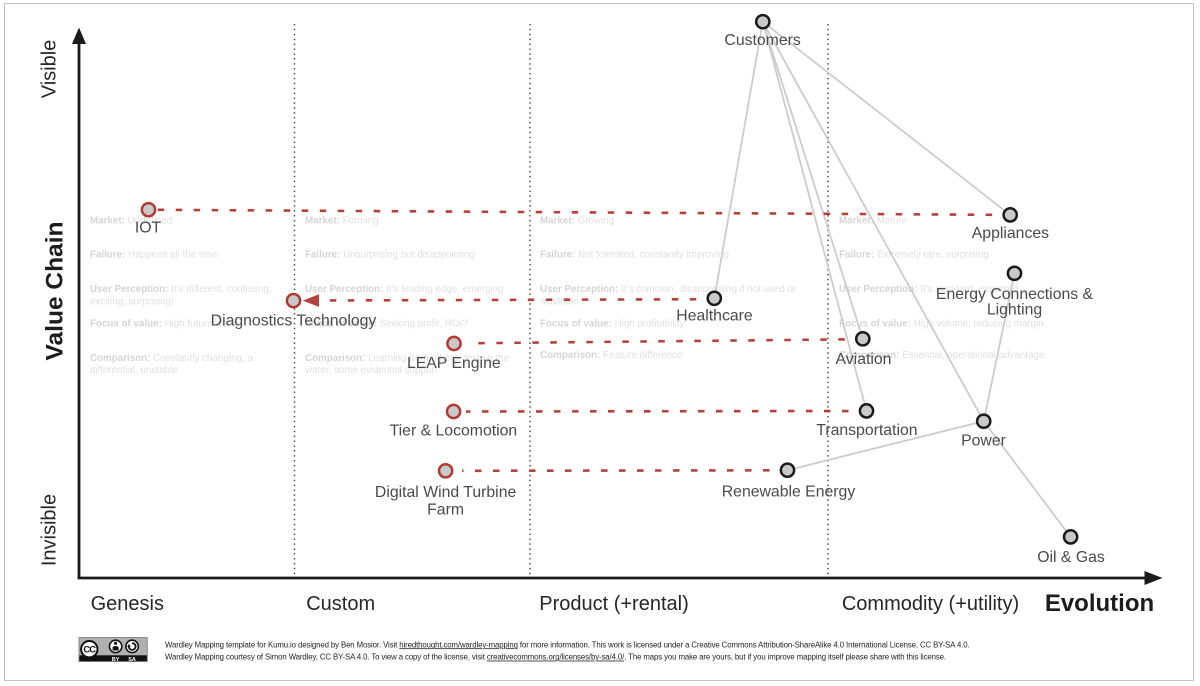 The height and width of the screenshot is (686, 1200). What do you see at coordinates (340, 604) in the screenshot?
I see `svg-text: Custom` at bounding box center [340, 604].